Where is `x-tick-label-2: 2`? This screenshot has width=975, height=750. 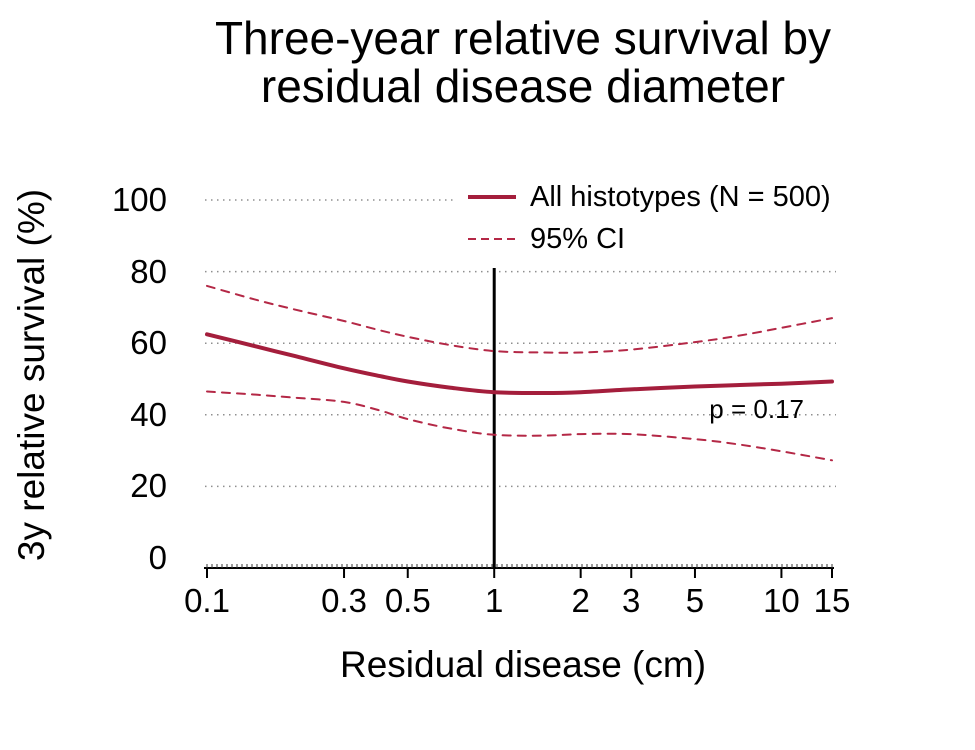 x-tick-label-2: 2 is located at coordinates (580, 600).